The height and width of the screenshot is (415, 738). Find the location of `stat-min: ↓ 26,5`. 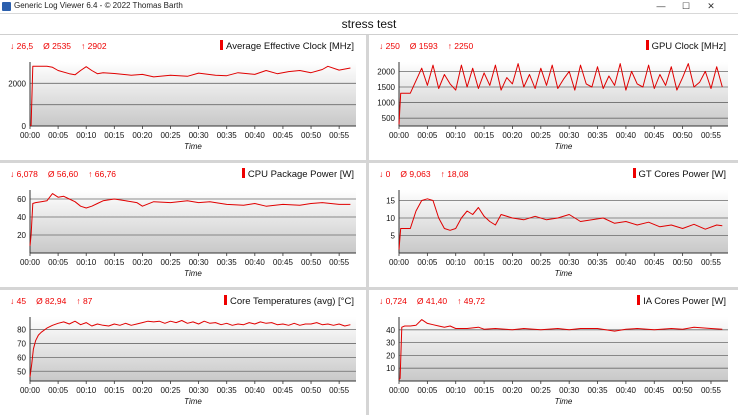

stat-min: ↓ 26,5 is located at coordinates (22, 46).